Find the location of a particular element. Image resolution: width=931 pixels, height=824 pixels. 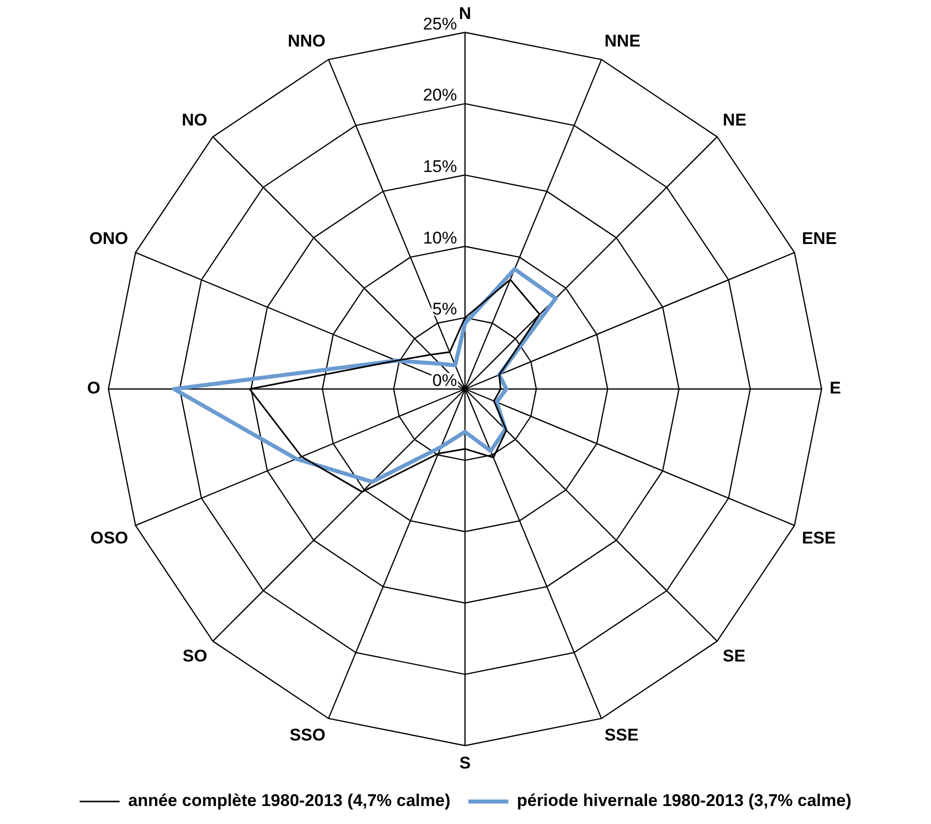

spoke-label: S is located at coordinates (465, 762).